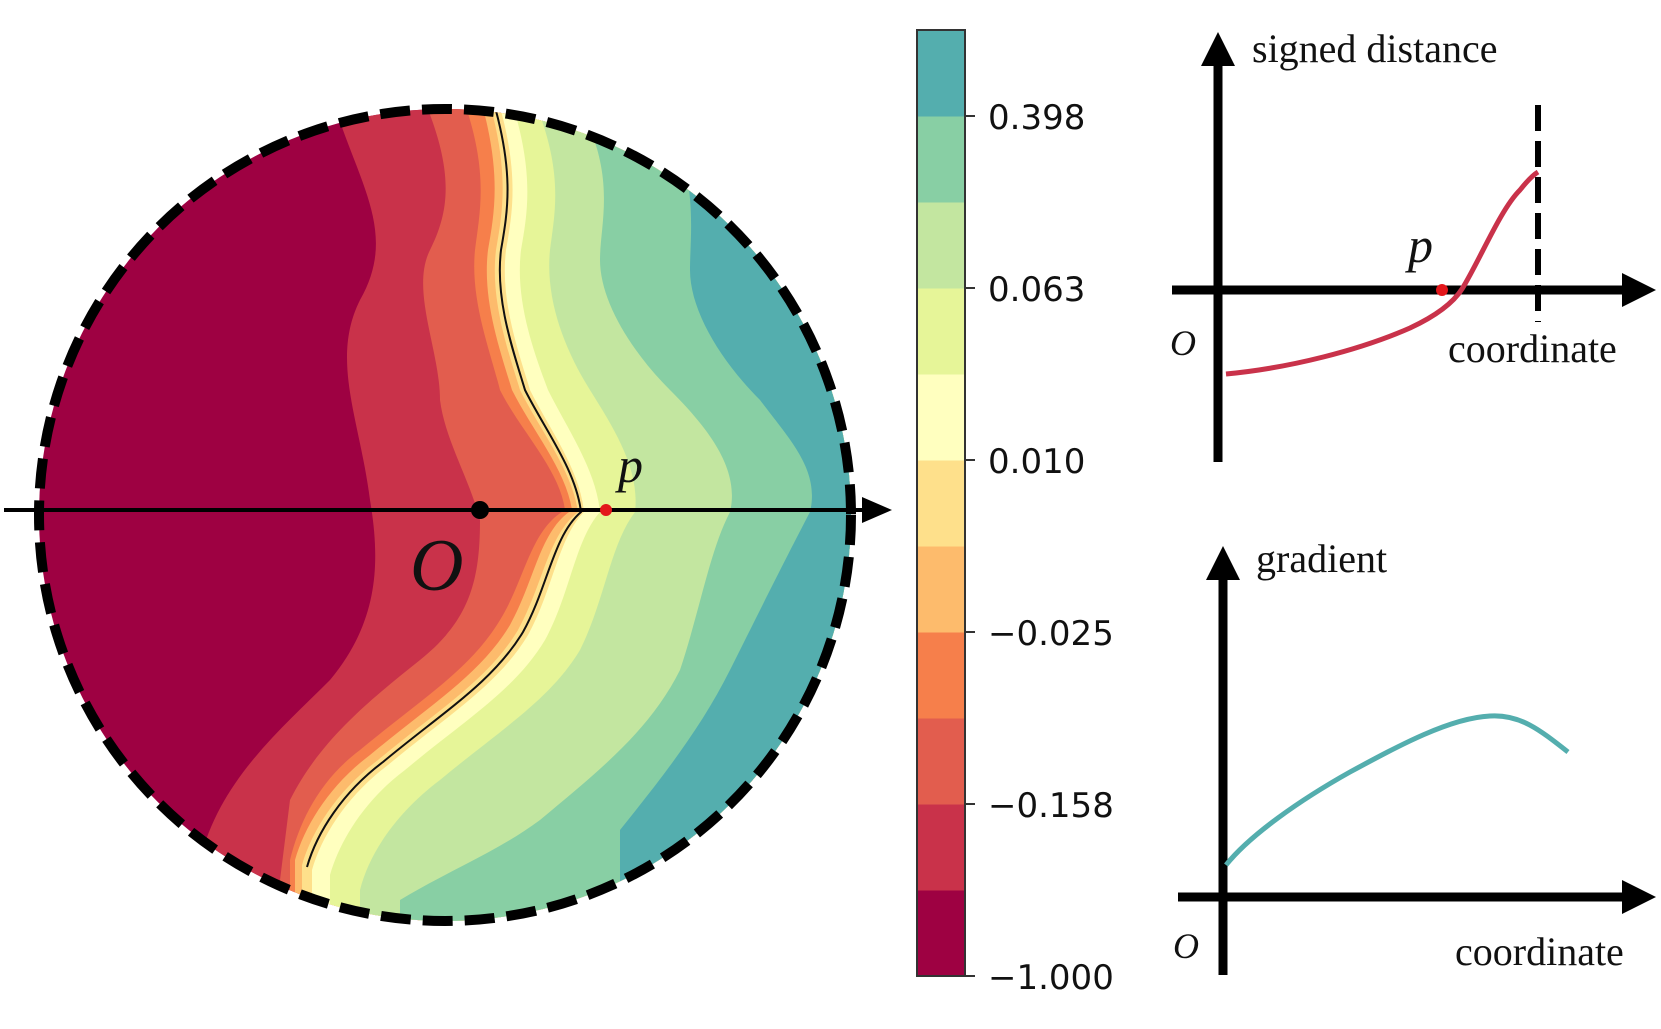 The image size is (1661, 1029). I want to click on colorbar-tick-label: 0.398, so click(1036, 118).